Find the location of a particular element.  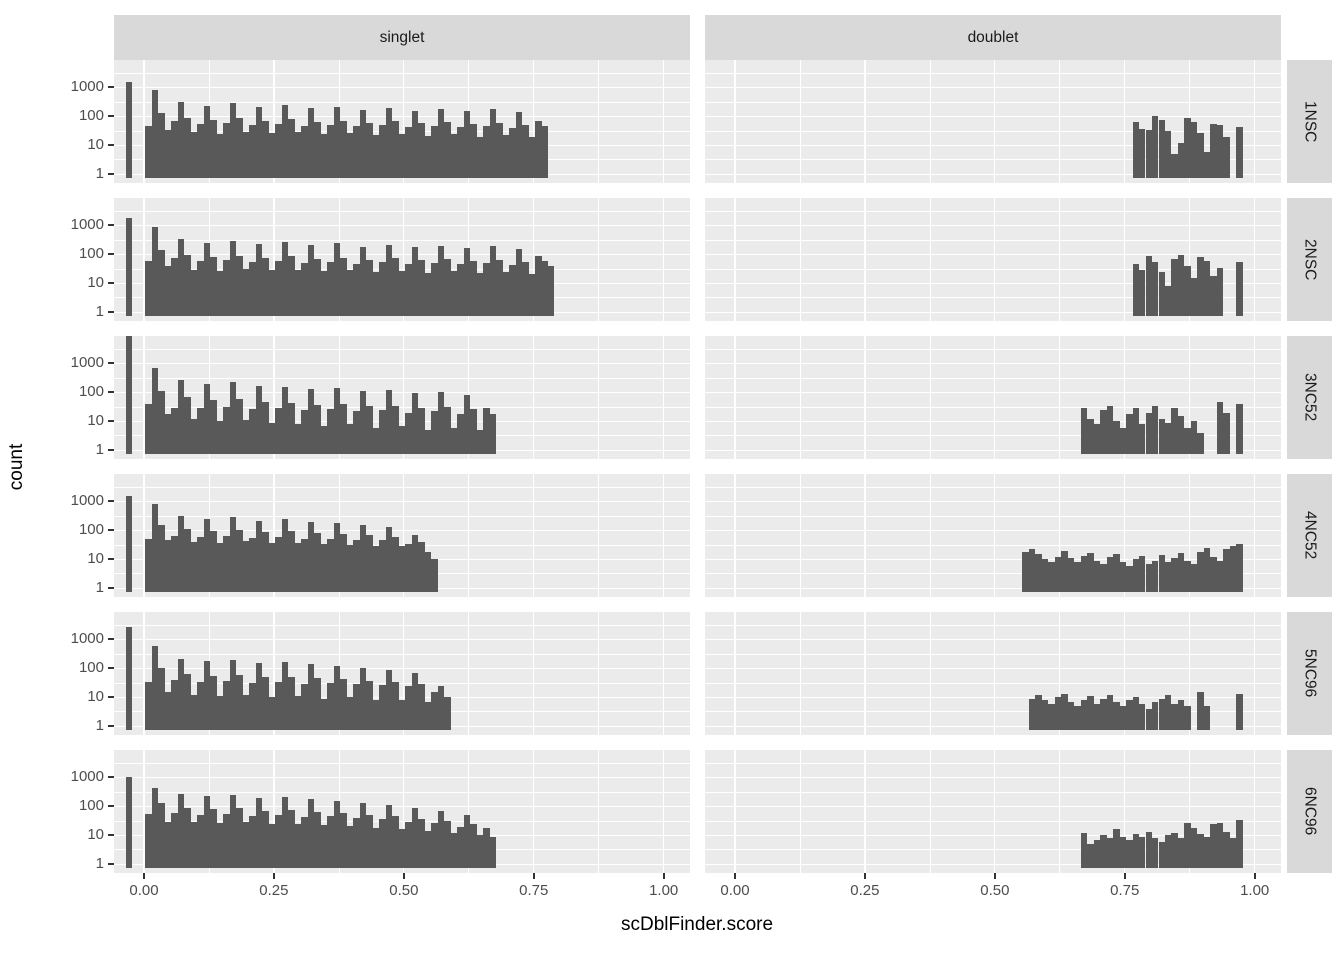

y-axis-tick-label: 1 is located at coordinates (99, 588).